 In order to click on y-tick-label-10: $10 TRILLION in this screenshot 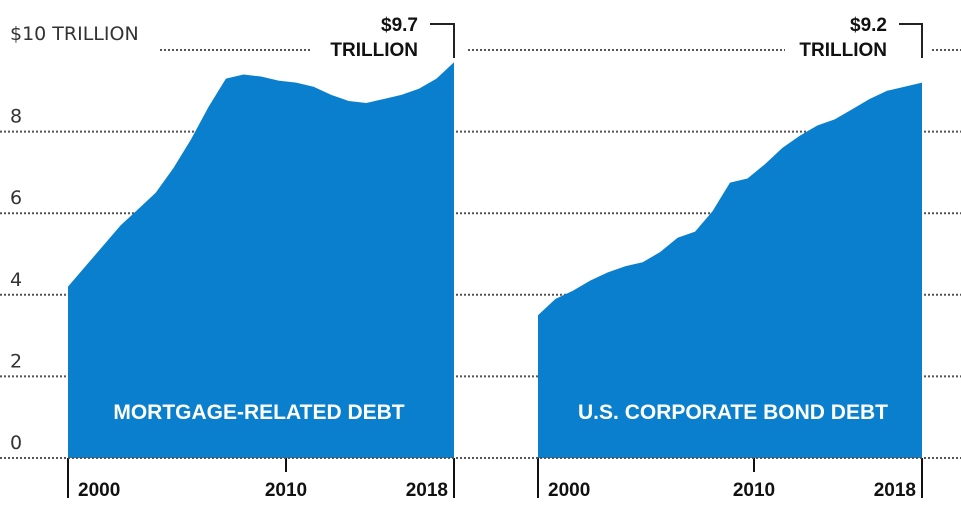, I will do `click(74, 34)`.